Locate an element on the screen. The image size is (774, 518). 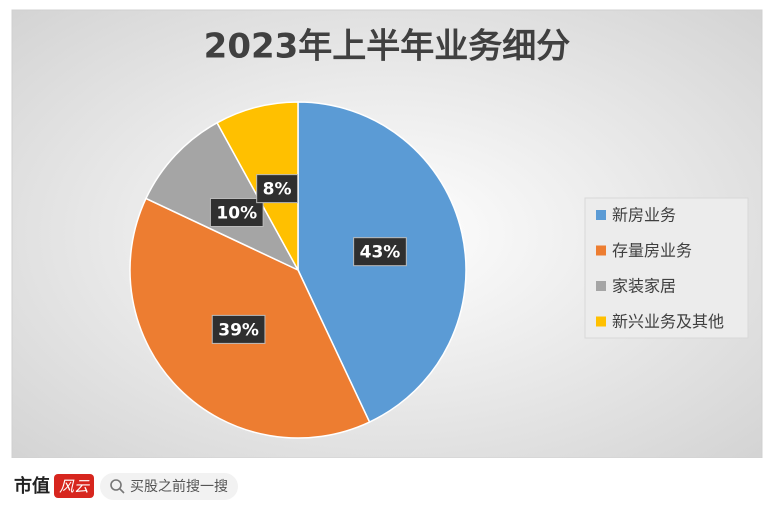
search-icon is located at coordinates (116, 485).